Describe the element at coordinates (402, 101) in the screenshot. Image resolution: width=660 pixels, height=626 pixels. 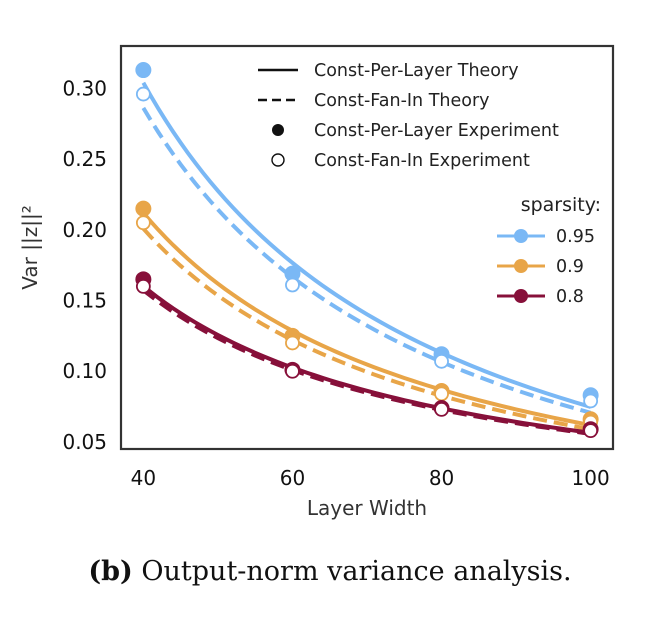
I see `legend-label-1: Const-Fan-In Theory` at that location.